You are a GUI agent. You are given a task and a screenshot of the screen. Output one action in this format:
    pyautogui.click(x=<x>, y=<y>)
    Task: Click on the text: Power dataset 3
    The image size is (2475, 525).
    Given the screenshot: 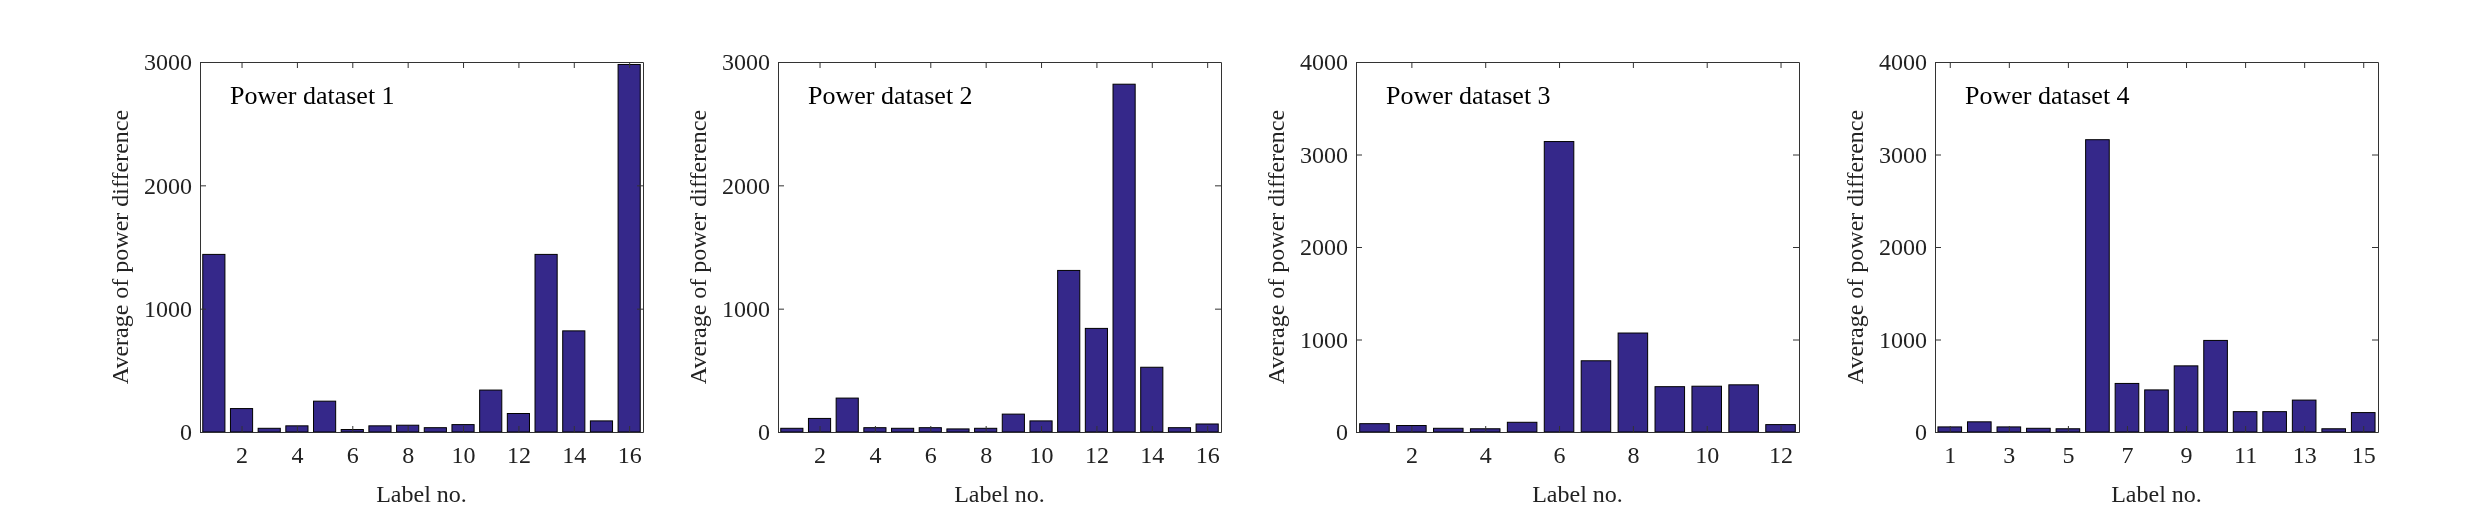 What is the action you would take?
    pyautogui.click(x=1468, y=95)
    